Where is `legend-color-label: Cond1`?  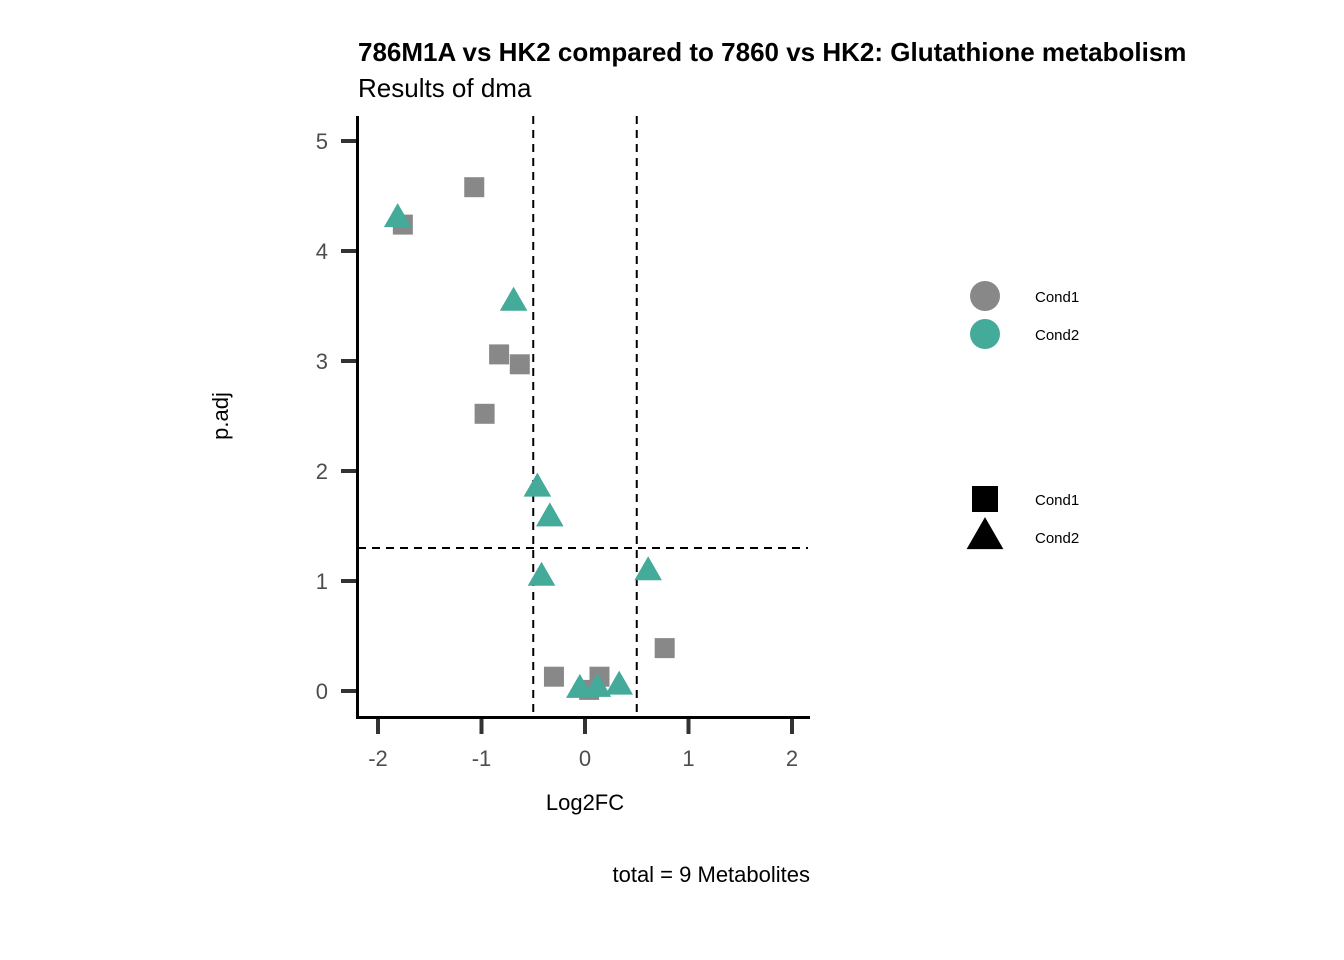 legend-color-label: Cond1 is located at coordinates (1057, 297).